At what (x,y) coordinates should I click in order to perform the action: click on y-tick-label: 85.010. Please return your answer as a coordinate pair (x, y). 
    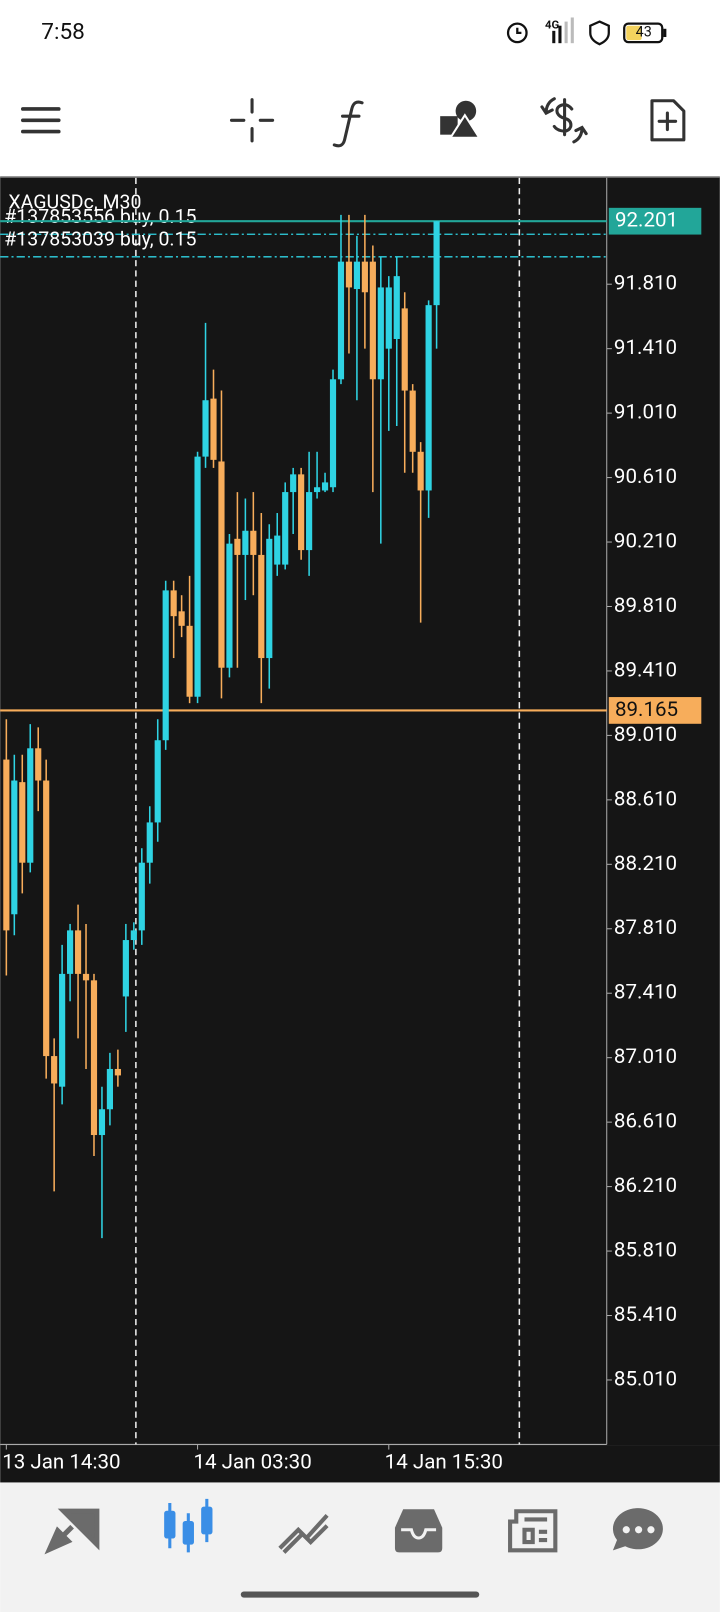
    Looking at the image, I should click on (645, 1379).